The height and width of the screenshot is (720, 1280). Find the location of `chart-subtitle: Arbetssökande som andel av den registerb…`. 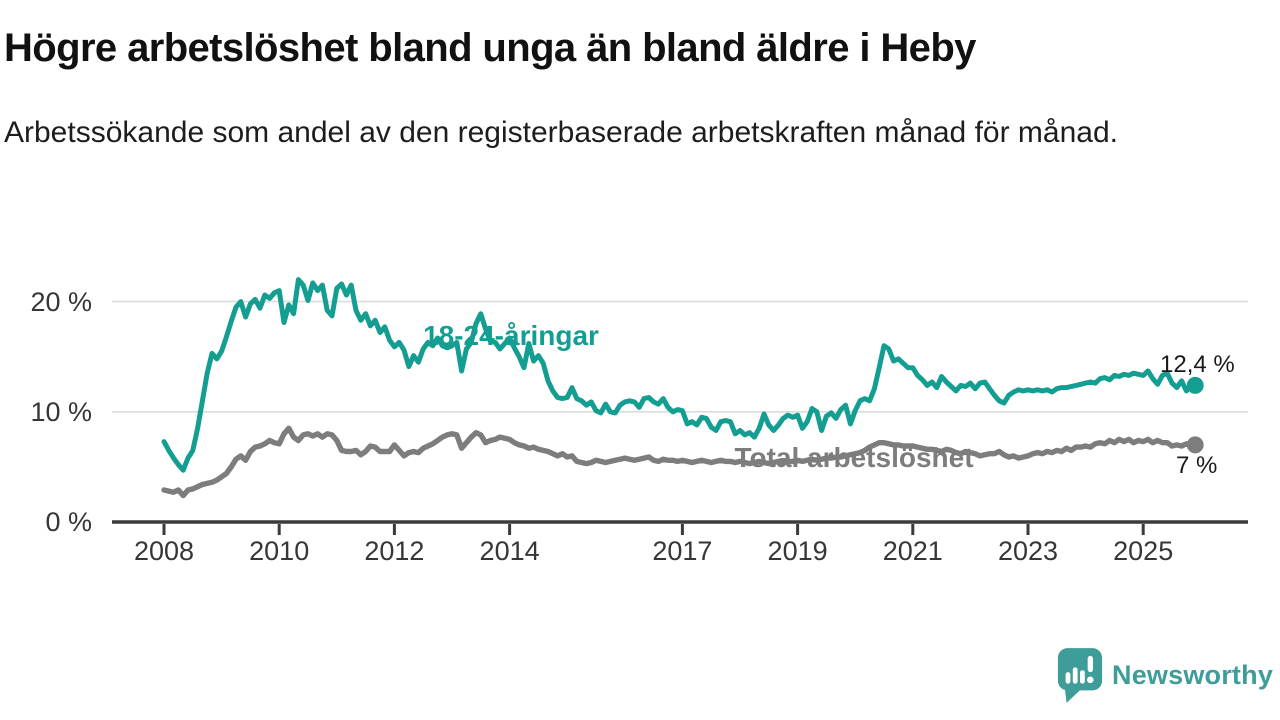

chart-subtitle: Arbetssökande som andel av den registerb… is located at coordinates (561, 132).